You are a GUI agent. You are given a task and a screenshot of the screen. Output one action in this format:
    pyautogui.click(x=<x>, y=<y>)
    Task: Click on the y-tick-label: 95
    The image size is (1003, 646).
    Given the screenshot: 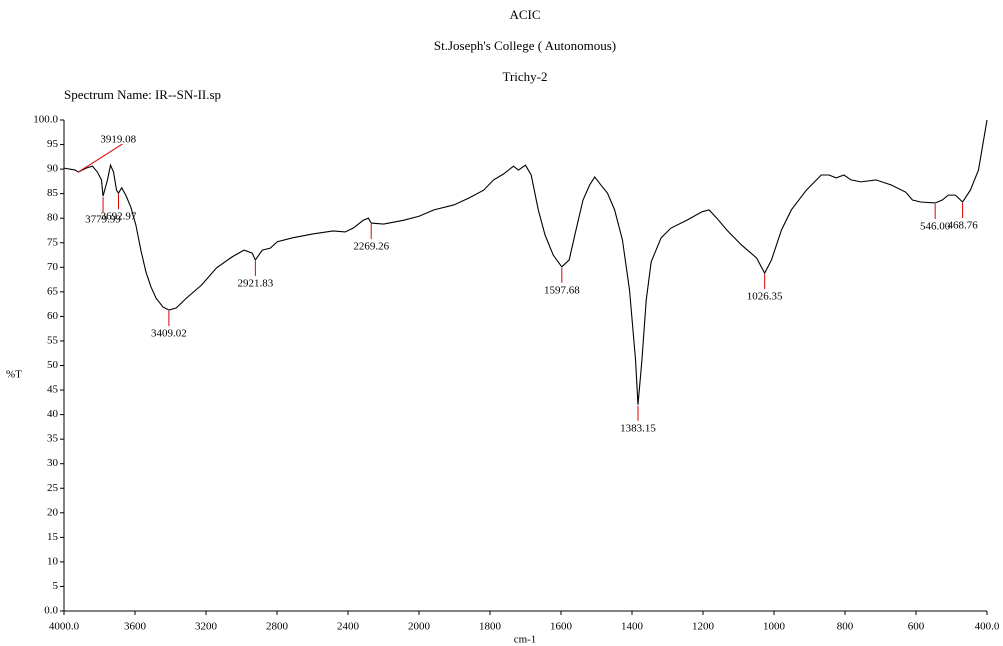 What is the action you would take?
    pyautogui.click(x=53, y=144)
    